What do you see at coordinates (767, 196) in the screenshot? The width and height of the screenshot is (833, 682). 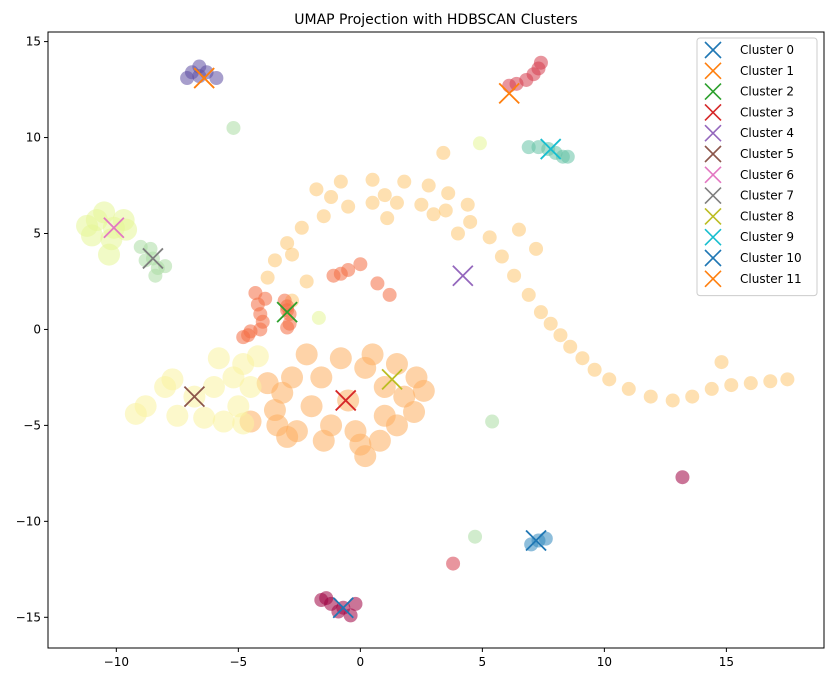 I see `legend-label: Cluster 7` at bounding box center [767, 196].